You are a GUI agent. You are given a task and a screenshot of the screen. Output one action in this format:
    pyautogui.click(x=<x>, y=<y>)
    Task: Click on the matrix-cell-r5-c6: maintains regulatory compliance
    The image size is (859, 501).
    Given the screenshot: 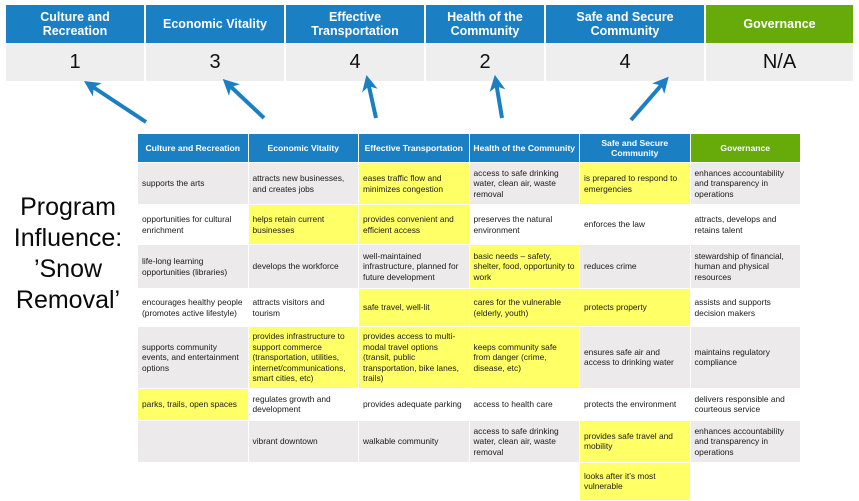 What is the action you would take?
    pyautogui.click(x=745, y=357)
    